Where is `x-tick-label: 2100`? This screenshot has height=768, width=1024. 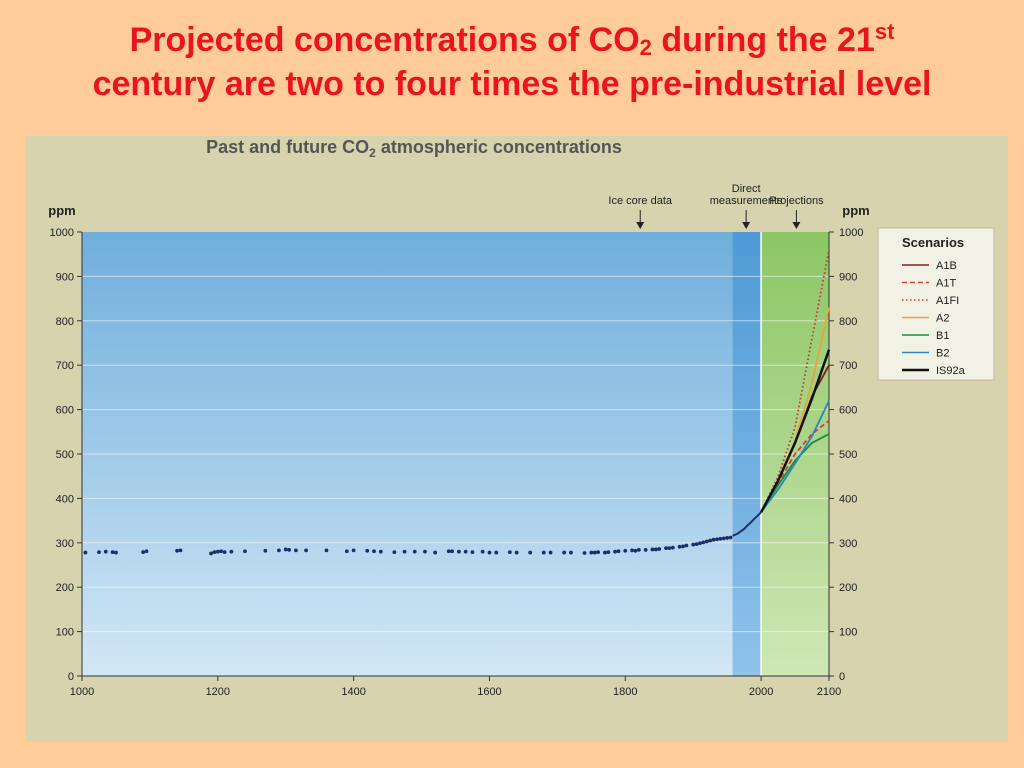 x-tick-label: 2100 is located at coordinates (829, 692).